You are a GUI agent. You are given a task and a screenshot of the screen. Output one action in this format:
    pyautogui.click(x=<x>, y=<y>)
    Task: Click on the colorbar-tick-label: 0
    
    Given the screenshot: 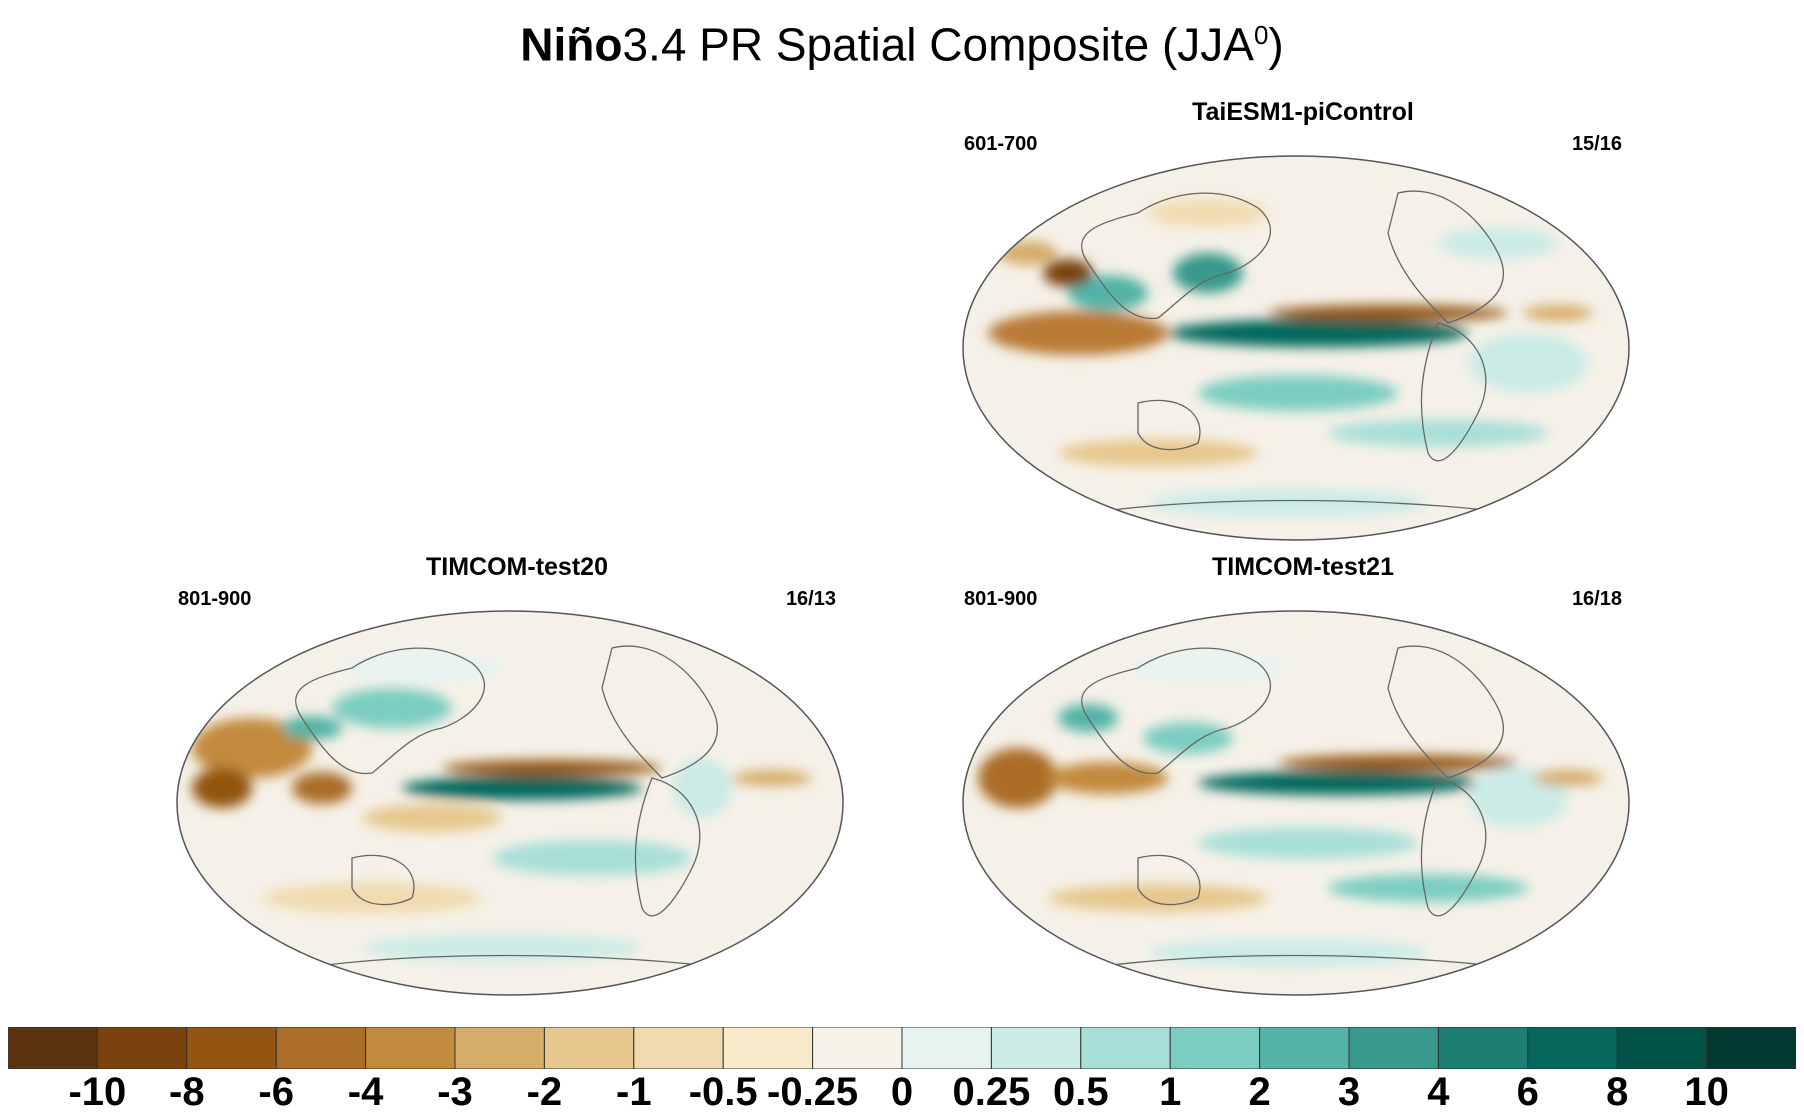 What is the action you would take?
    pyautogui.click(x=902, y=1092)
    